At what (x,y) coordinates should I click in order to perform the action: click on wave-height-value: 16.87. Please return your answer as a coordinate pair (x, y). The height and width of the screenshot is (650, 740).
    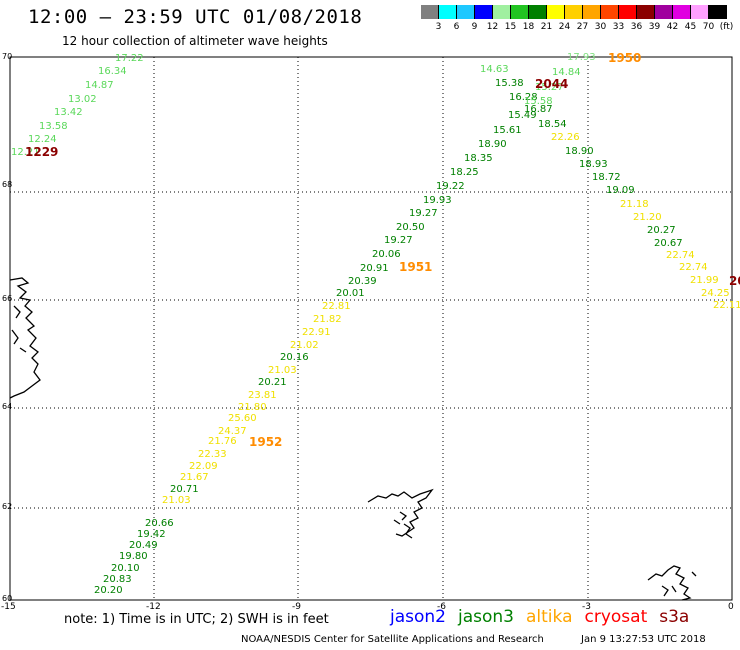
    Looking at the image, I should click on (538, 109).